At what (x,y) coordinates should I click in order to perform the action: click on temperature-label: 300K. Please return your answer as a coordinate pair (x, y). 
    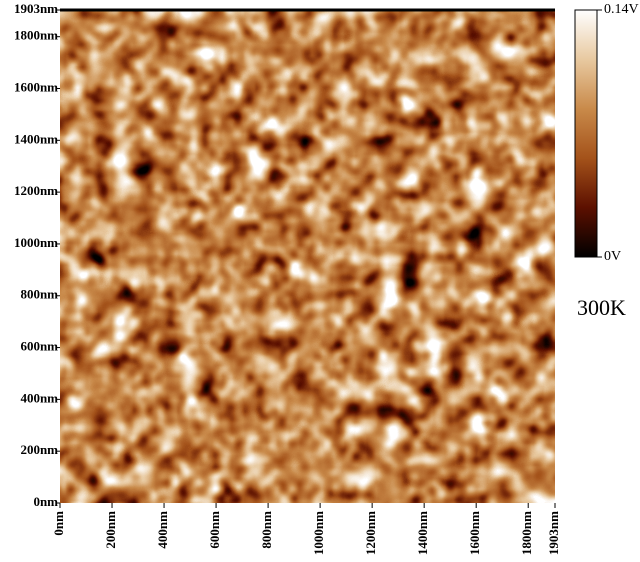
    Looking at the image, I should click on (601, 307).